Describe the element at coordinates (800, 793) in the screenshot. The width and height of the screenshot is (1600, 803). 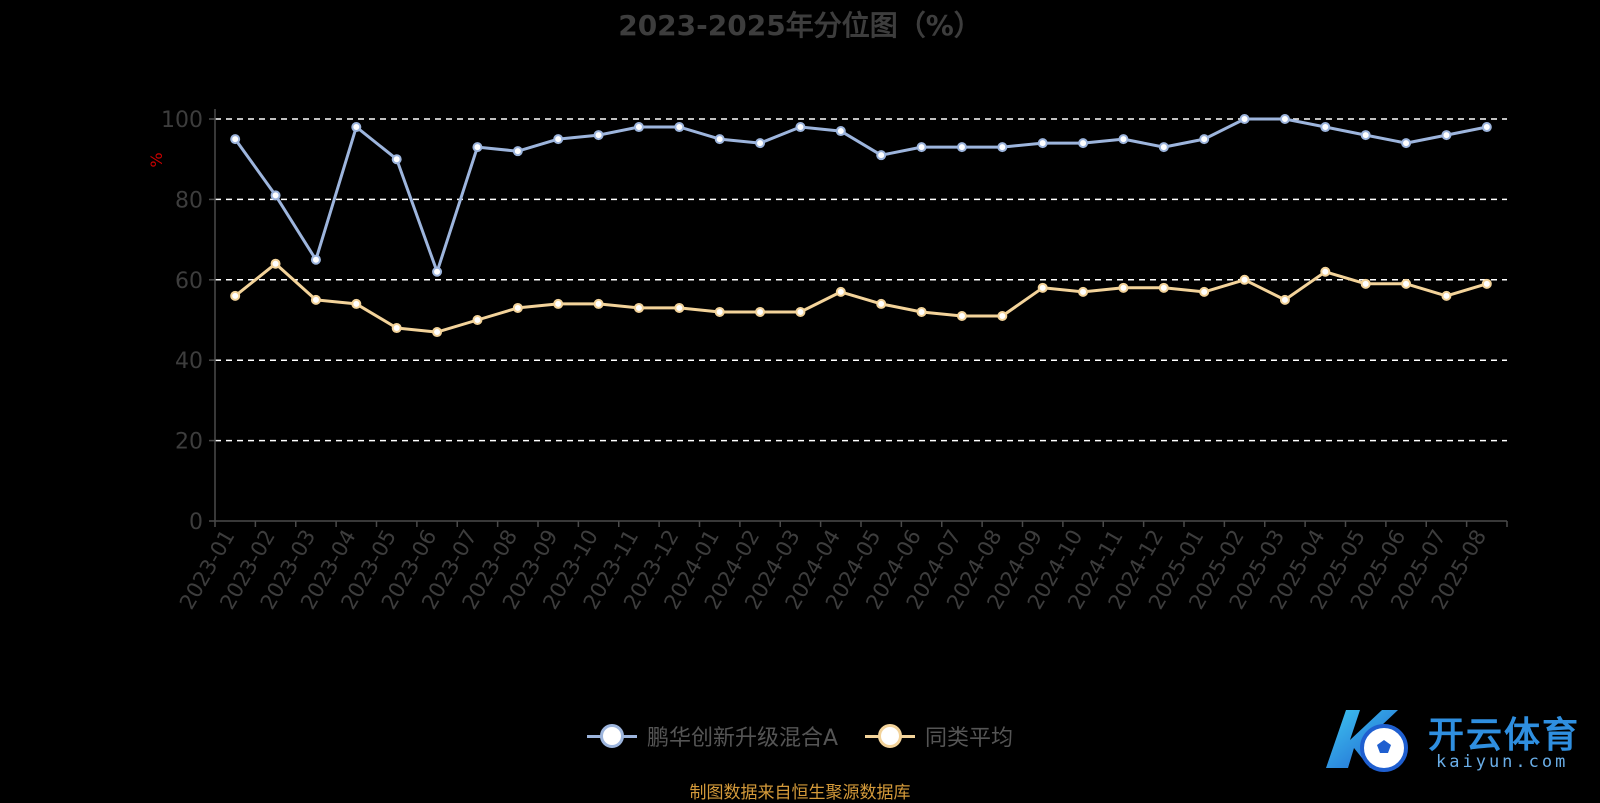
I see `data-source-note: 制图数据来自恒生聚源数据库` at that location.